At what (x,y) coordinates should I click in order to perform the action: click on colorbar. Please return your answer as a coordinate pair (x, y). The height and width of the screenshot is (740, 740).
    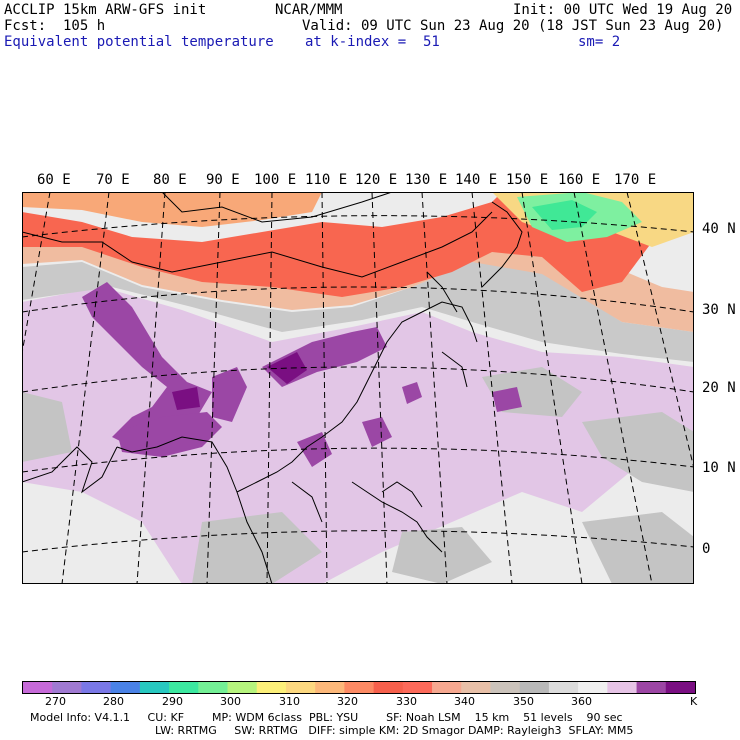
    Looking at the image, I should click on (359, 687).